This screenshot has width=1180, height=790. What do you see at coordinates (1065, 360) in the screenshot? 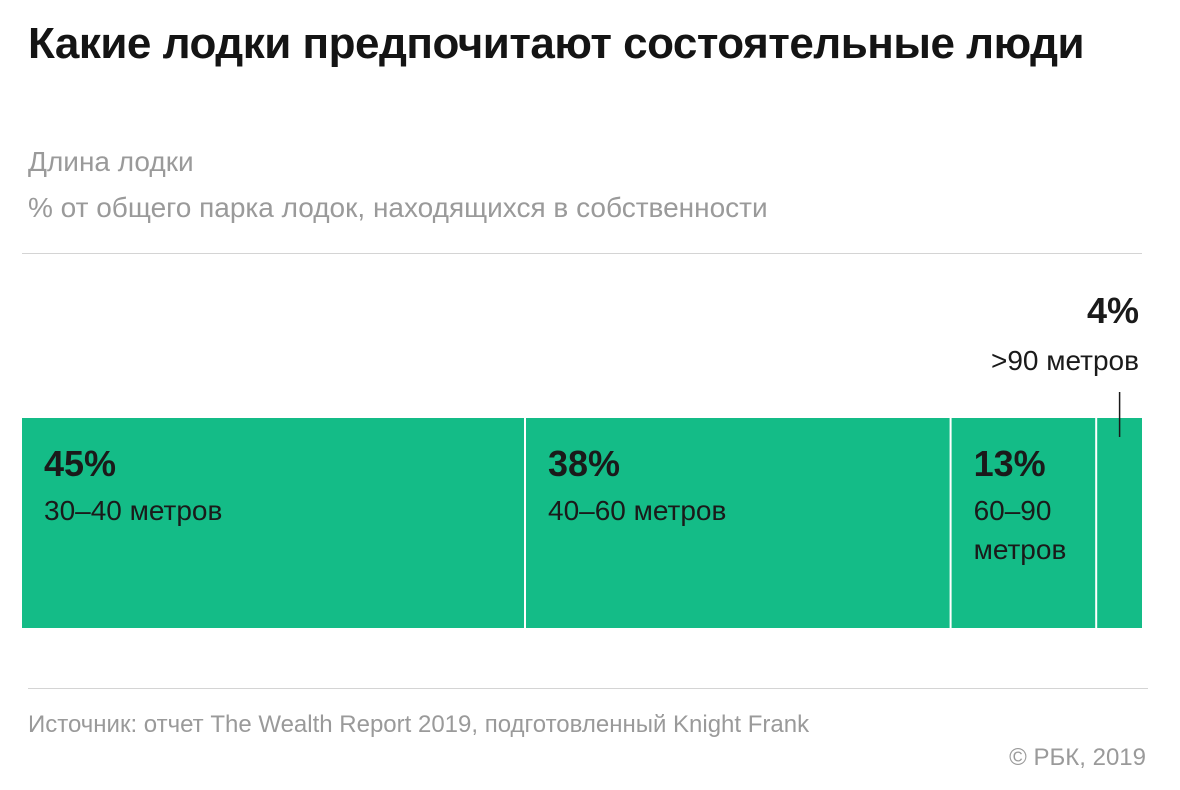
I see `bar-category-label: >90 метров` at bounding box center [1065, 360].